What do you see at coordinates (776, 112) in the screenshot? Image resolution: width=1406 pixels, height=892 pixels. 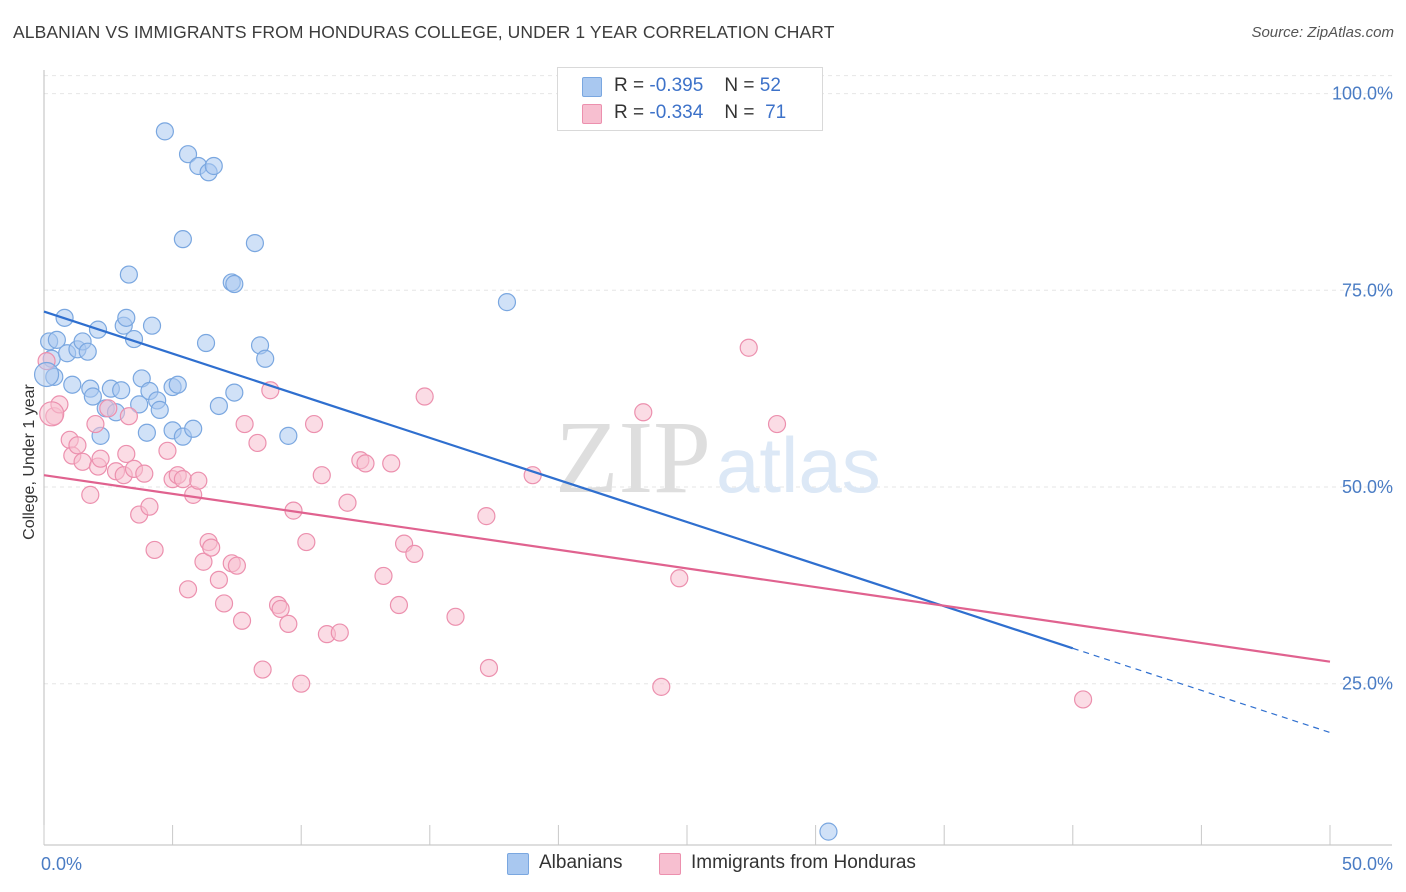 I see `legend-n-value: 71` at bounding box center [776, 112].